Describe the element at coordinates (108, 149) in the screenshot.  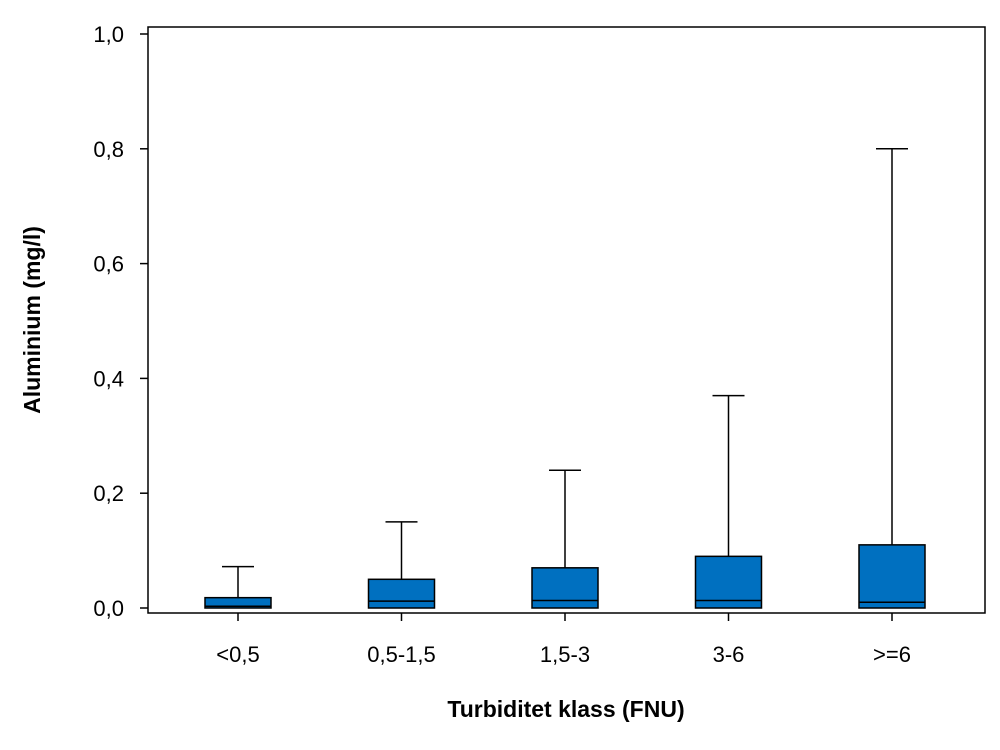
I see `y-tick-label: 0,8` at that location.